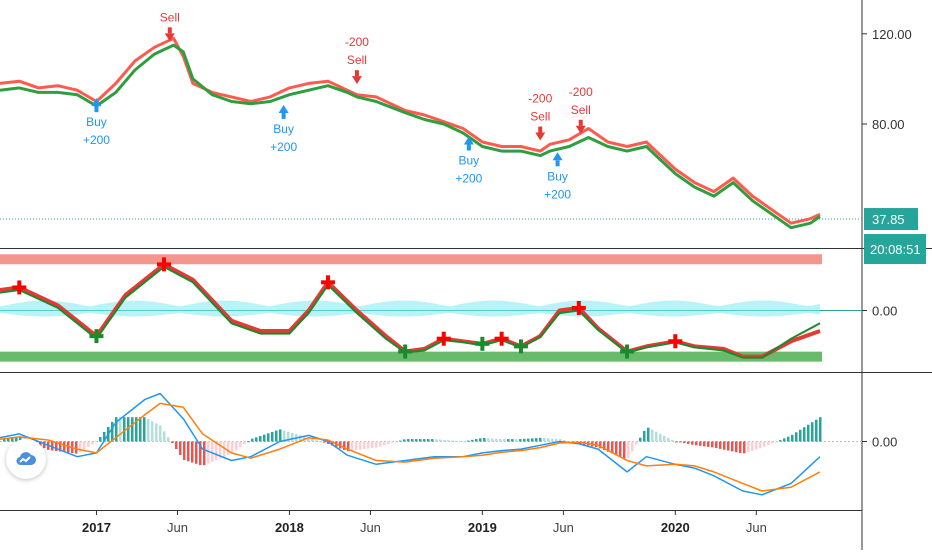  I want to click on tradingview-logo-button, so click(26, 459).